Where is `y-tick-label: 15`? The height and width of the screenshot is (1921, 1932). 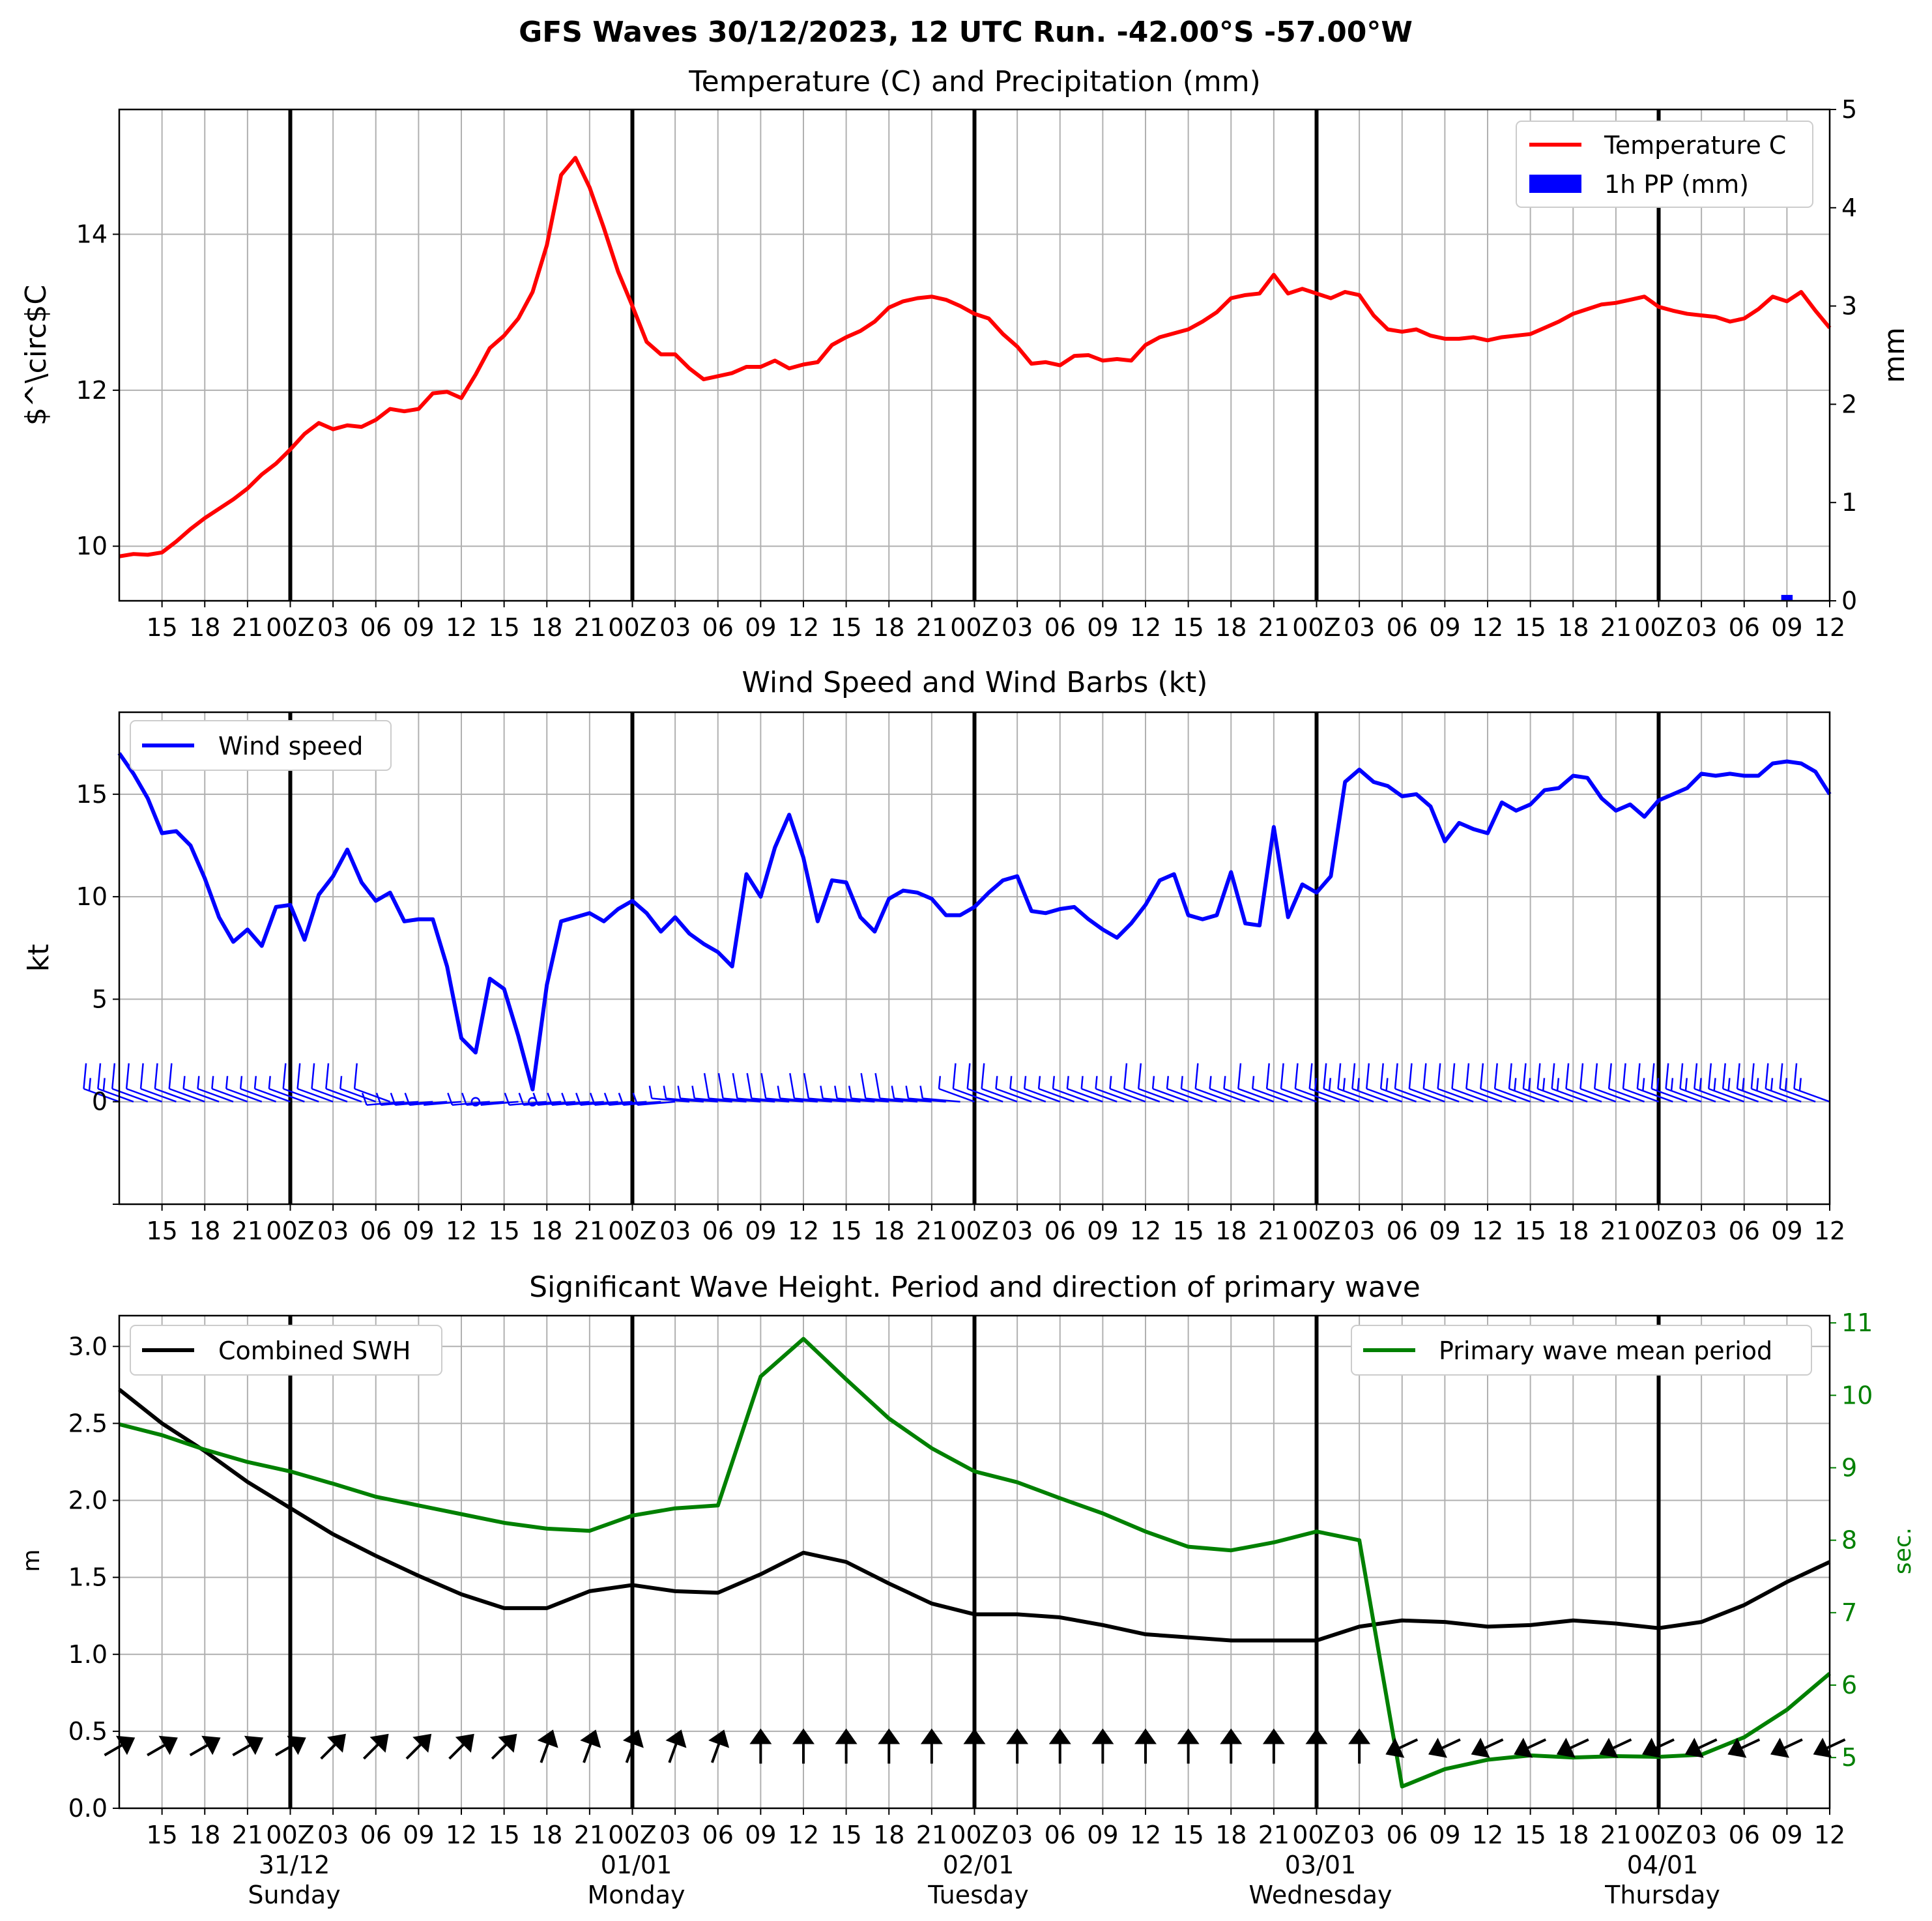 y-tick-label: 15 is located at coordinates (92, 794).